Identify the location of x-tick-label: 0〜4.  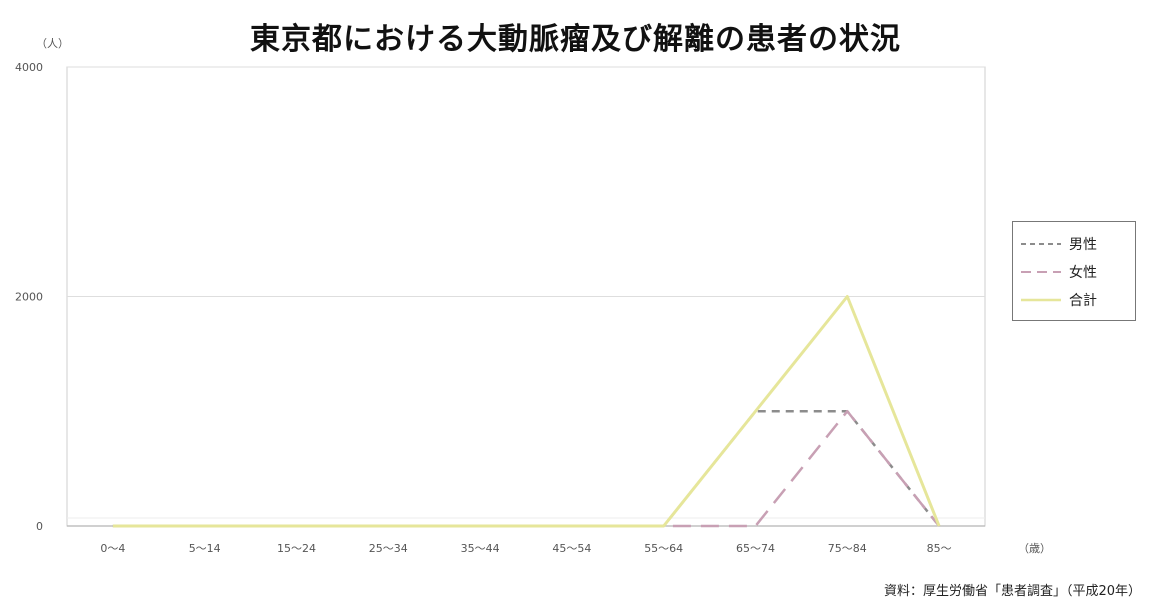
(112, 548).